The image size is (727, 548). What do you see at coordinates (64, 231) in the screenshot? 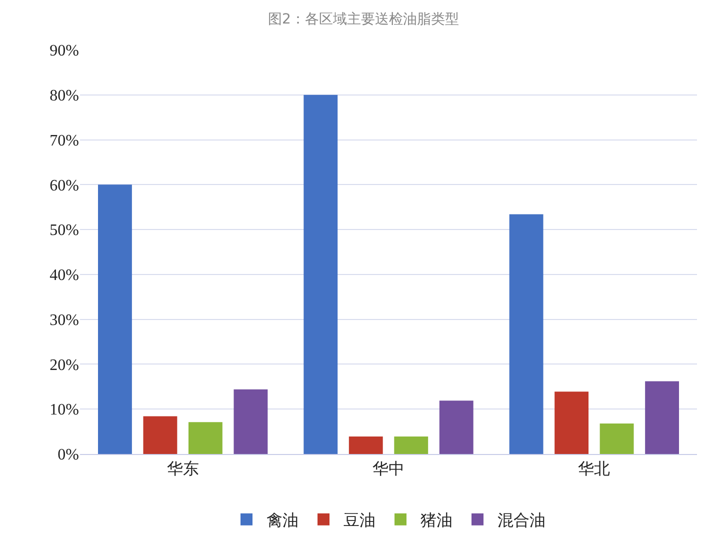
I see `y-tick-label: 50%` at bounding box center [64, 231].